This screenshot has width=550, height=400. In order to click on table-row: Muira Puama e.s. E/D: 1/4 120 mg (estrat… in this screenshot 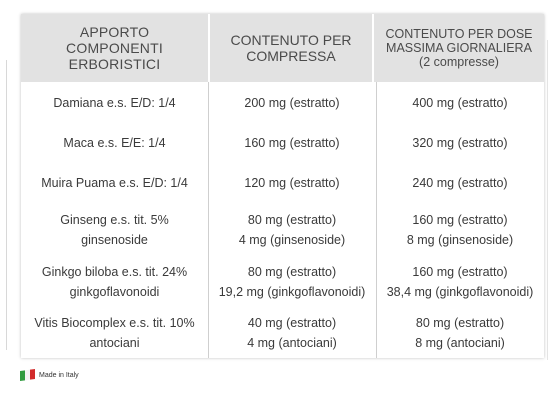, I will do `click(282, 183)`.